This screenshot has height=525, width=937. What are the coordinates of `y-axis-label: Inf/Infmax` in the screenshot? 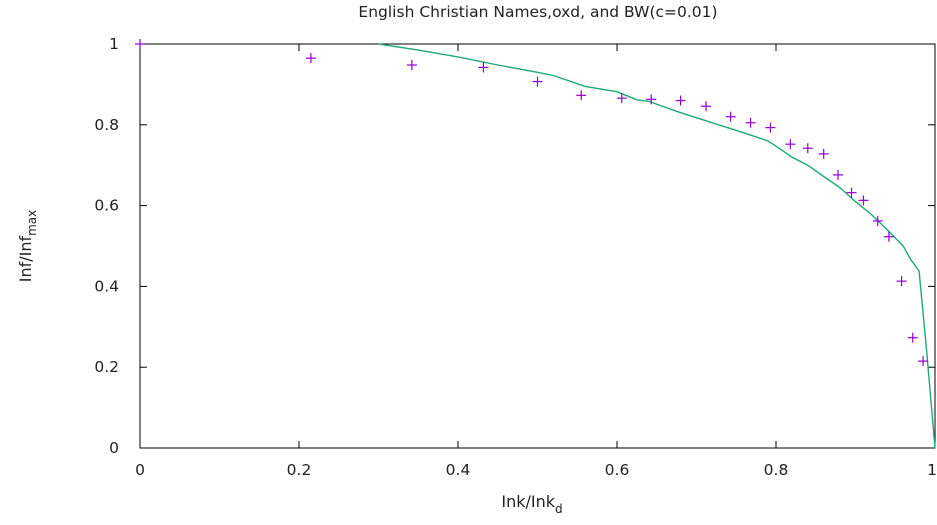 It's located at (27, 246).